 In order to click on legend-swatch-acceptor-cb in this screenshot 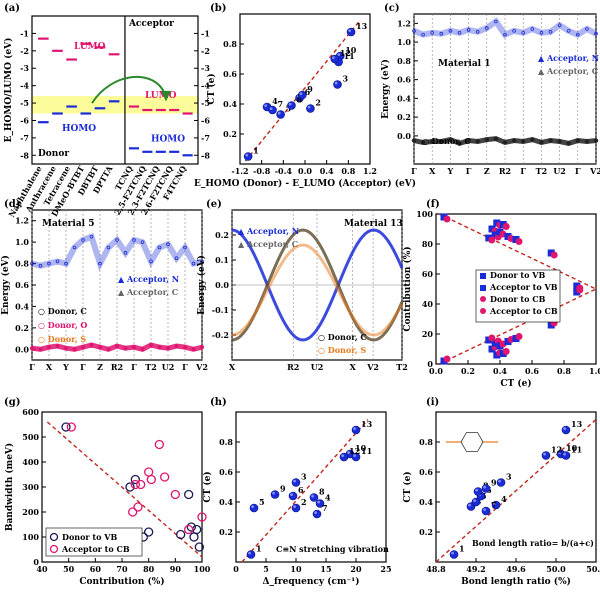, I will do `click(54, 549)`.